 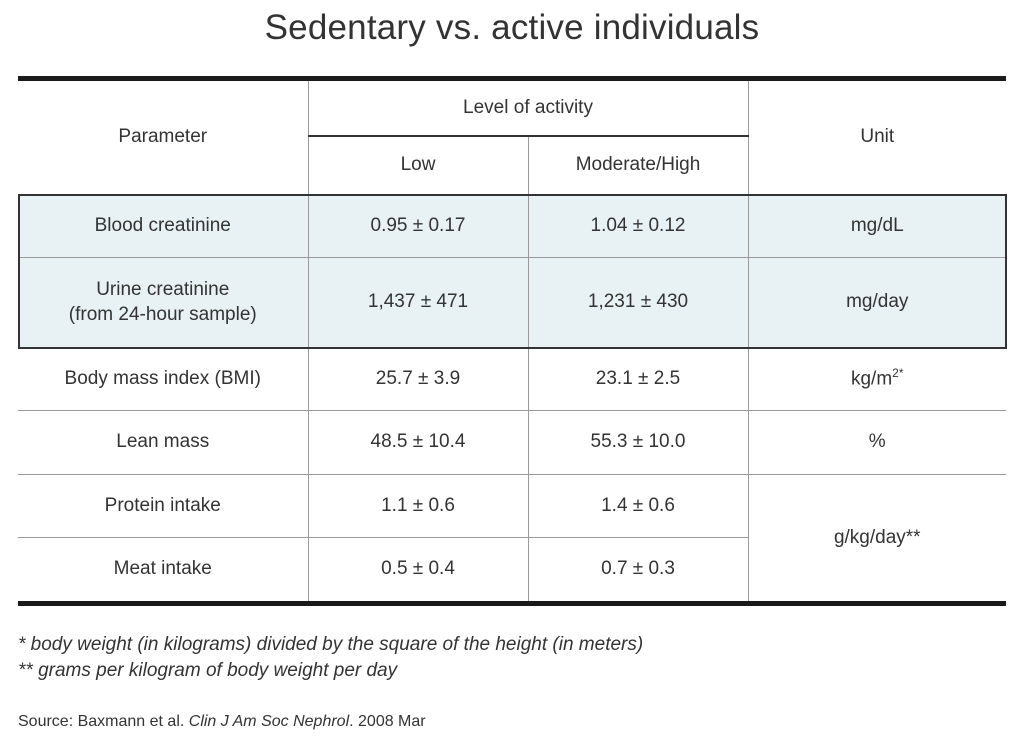 I want to click on cell-parameter-line-2: (from 24-hour sample), so click(x=162, y=314).